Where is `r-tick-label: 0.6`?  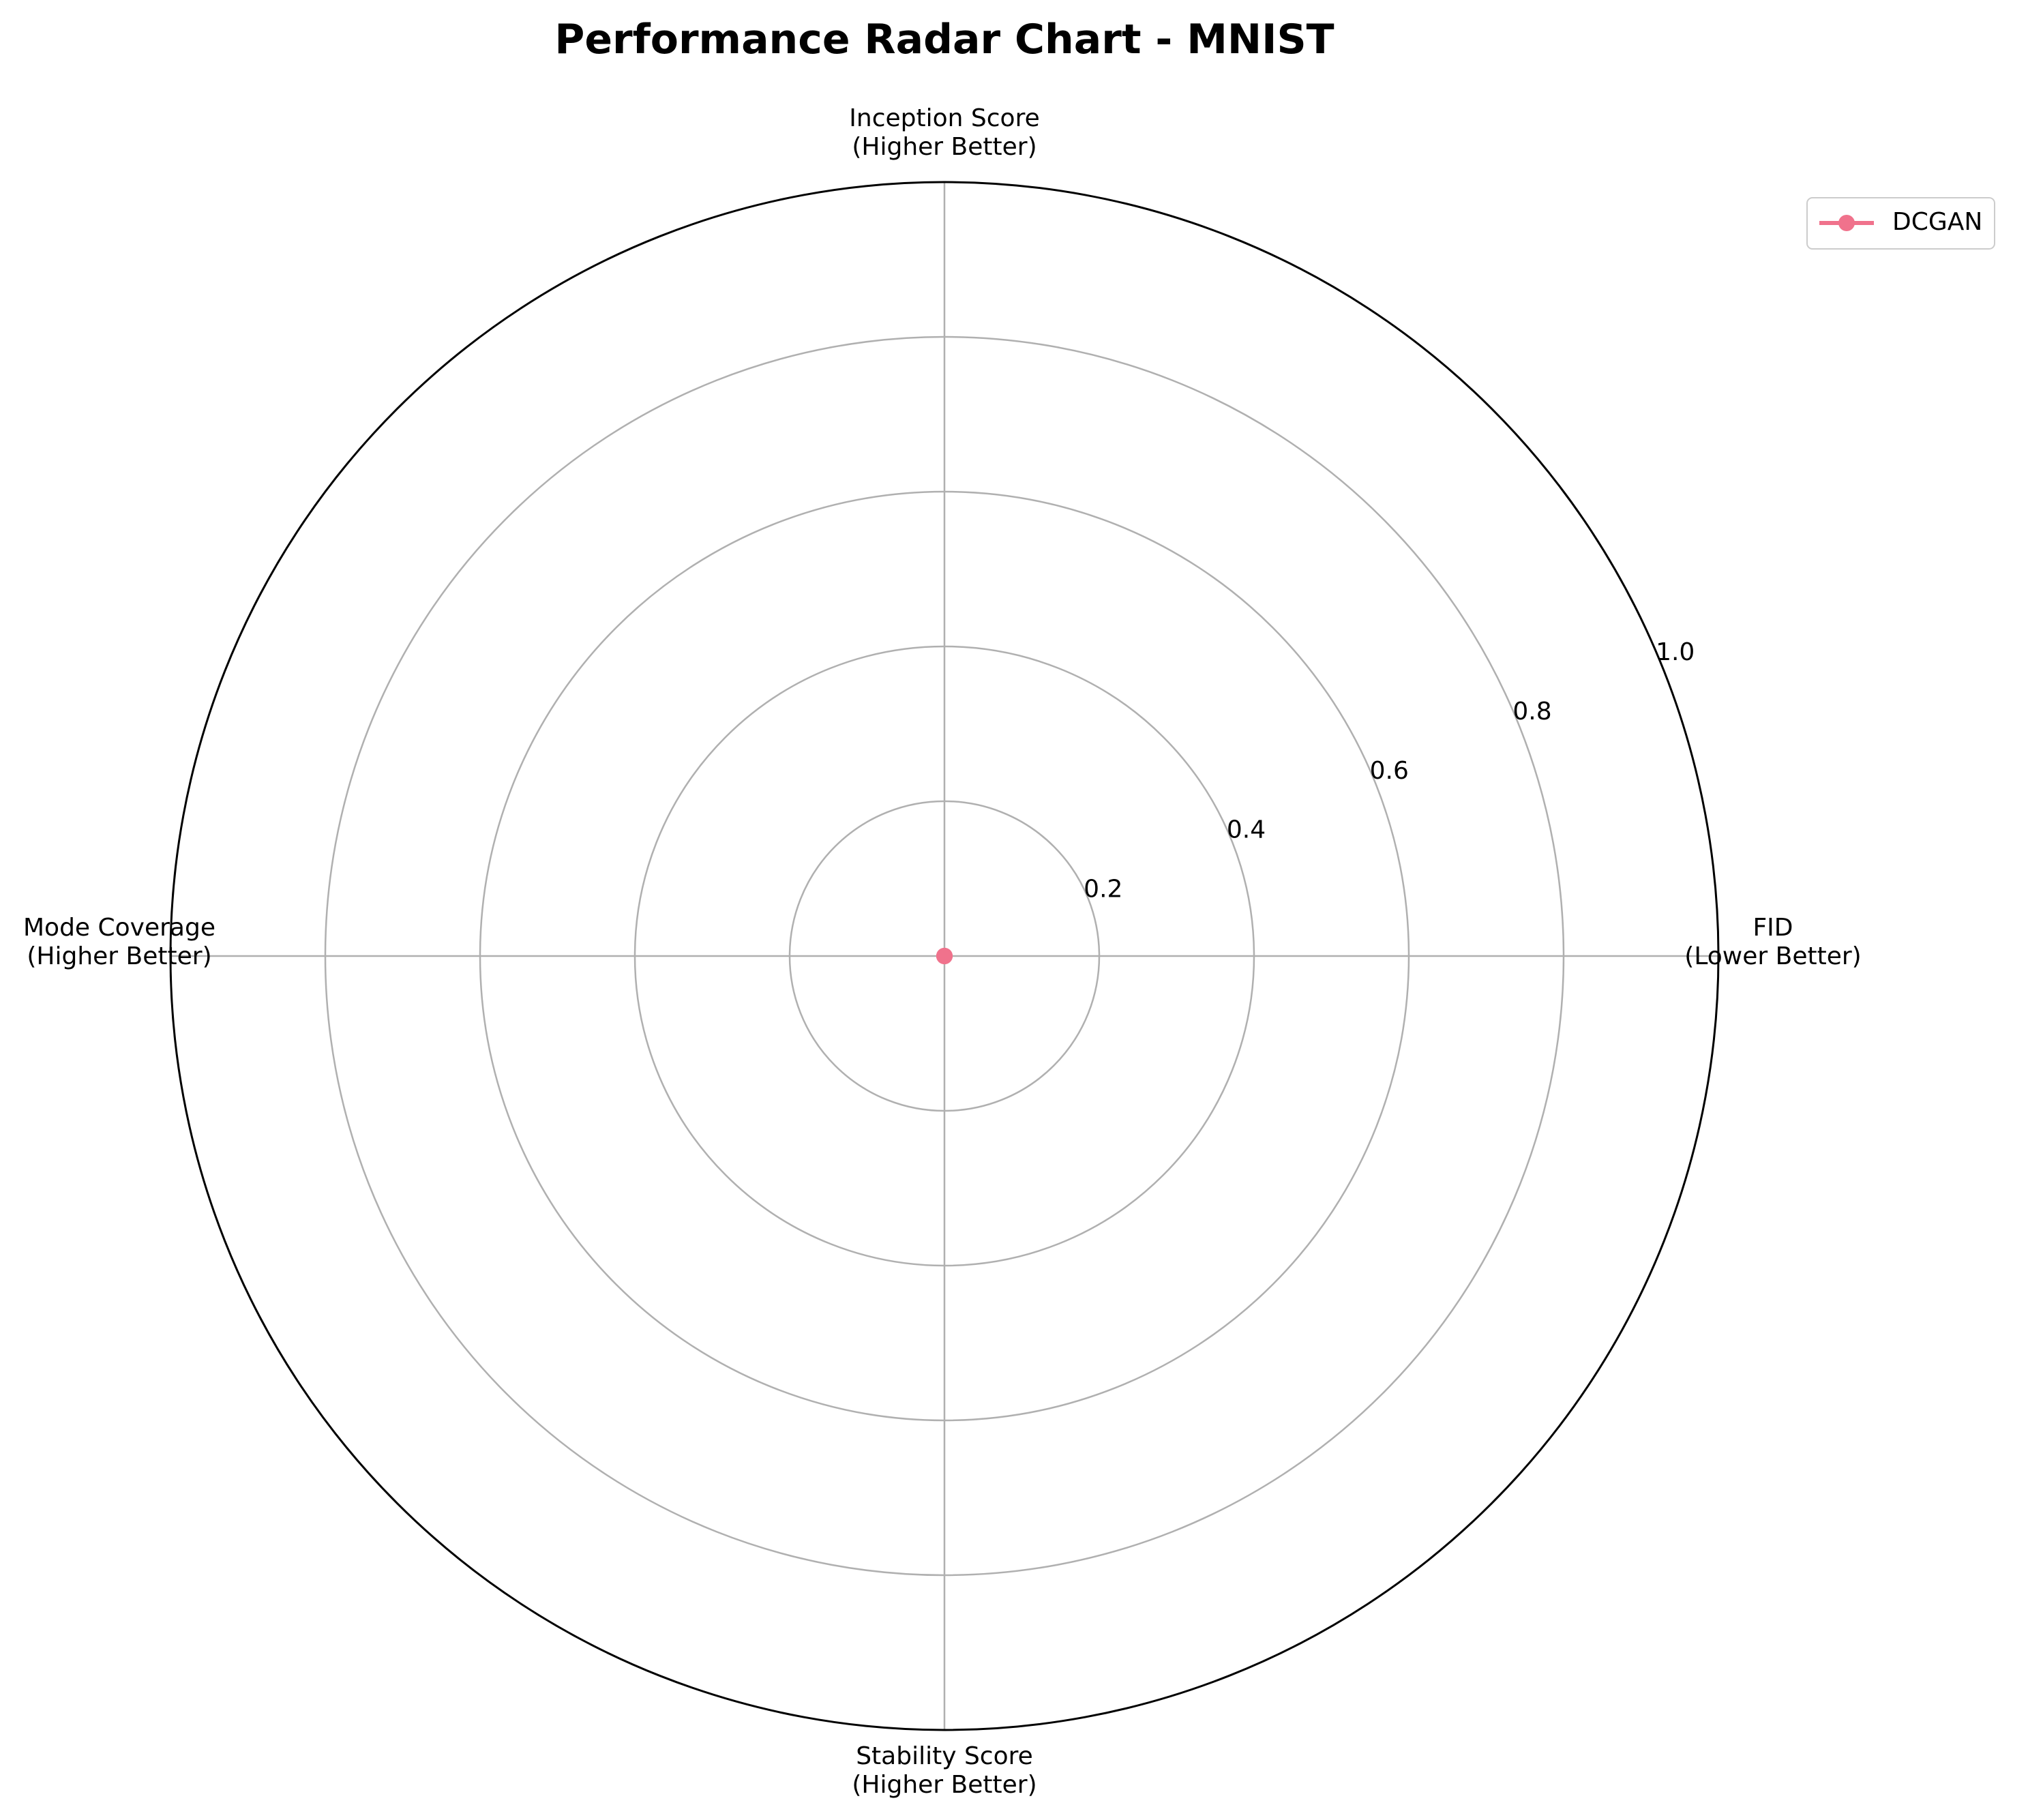
r-tick-label: 0.6 is located at coordinates (1389, 771).